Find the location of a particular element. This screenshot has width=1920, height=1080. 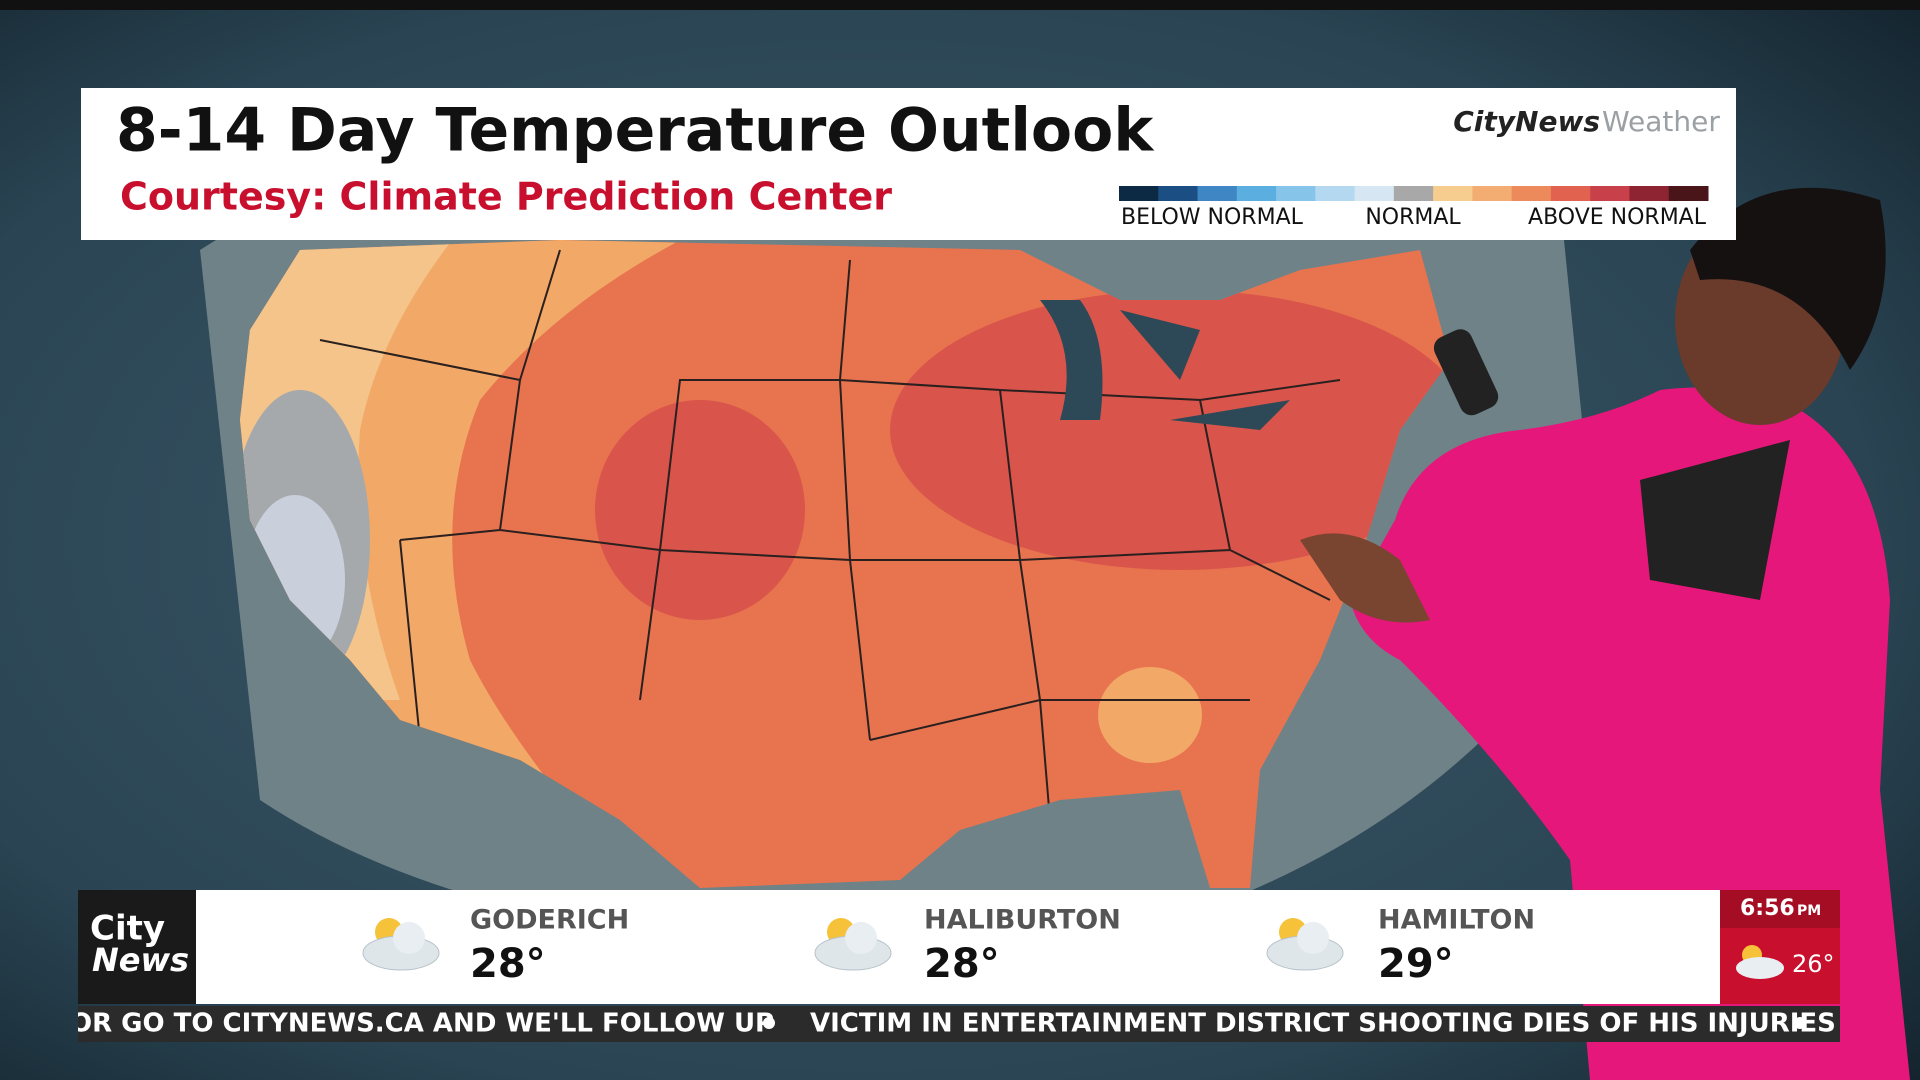

top-edge is located at coordinates (960, 5).